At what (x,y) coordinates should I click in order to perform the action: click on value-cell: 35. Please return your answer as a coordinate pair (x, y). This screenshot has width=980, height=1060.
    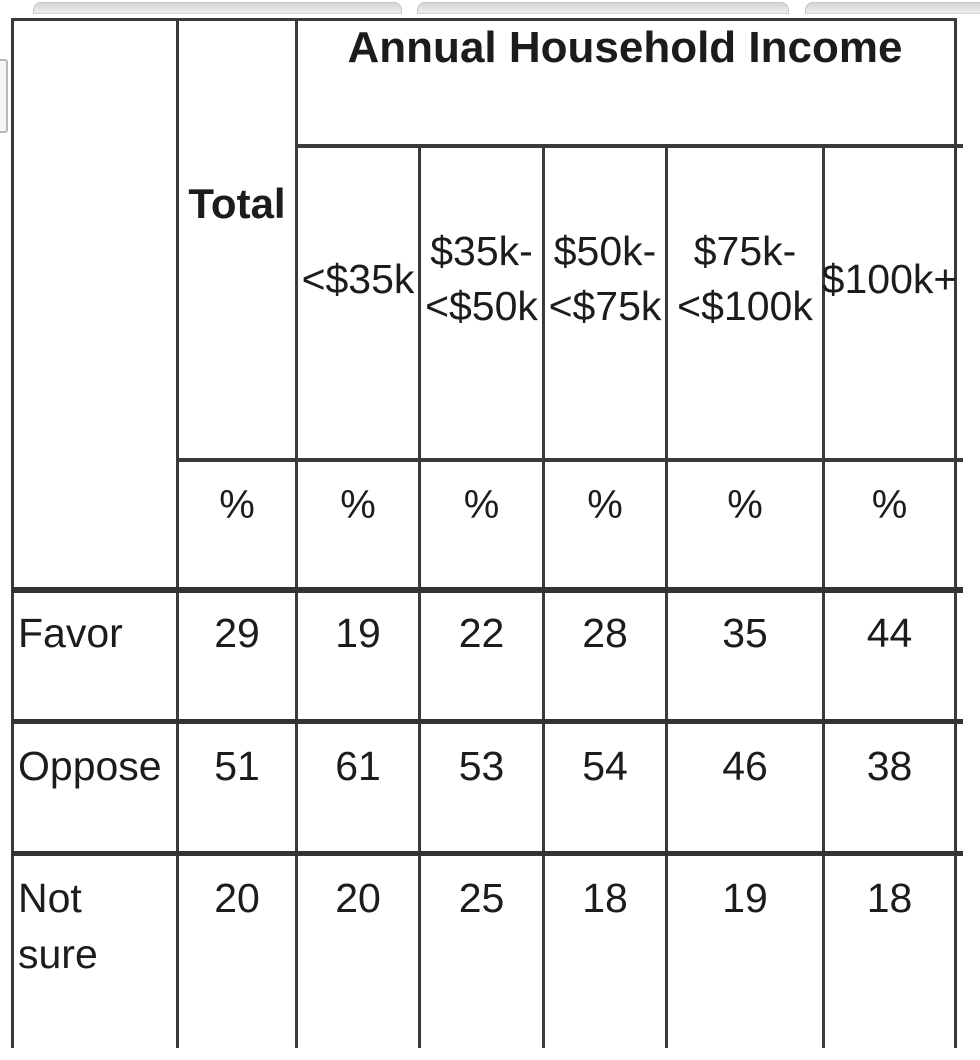
    Looking at the image, I should click on (745, 633).